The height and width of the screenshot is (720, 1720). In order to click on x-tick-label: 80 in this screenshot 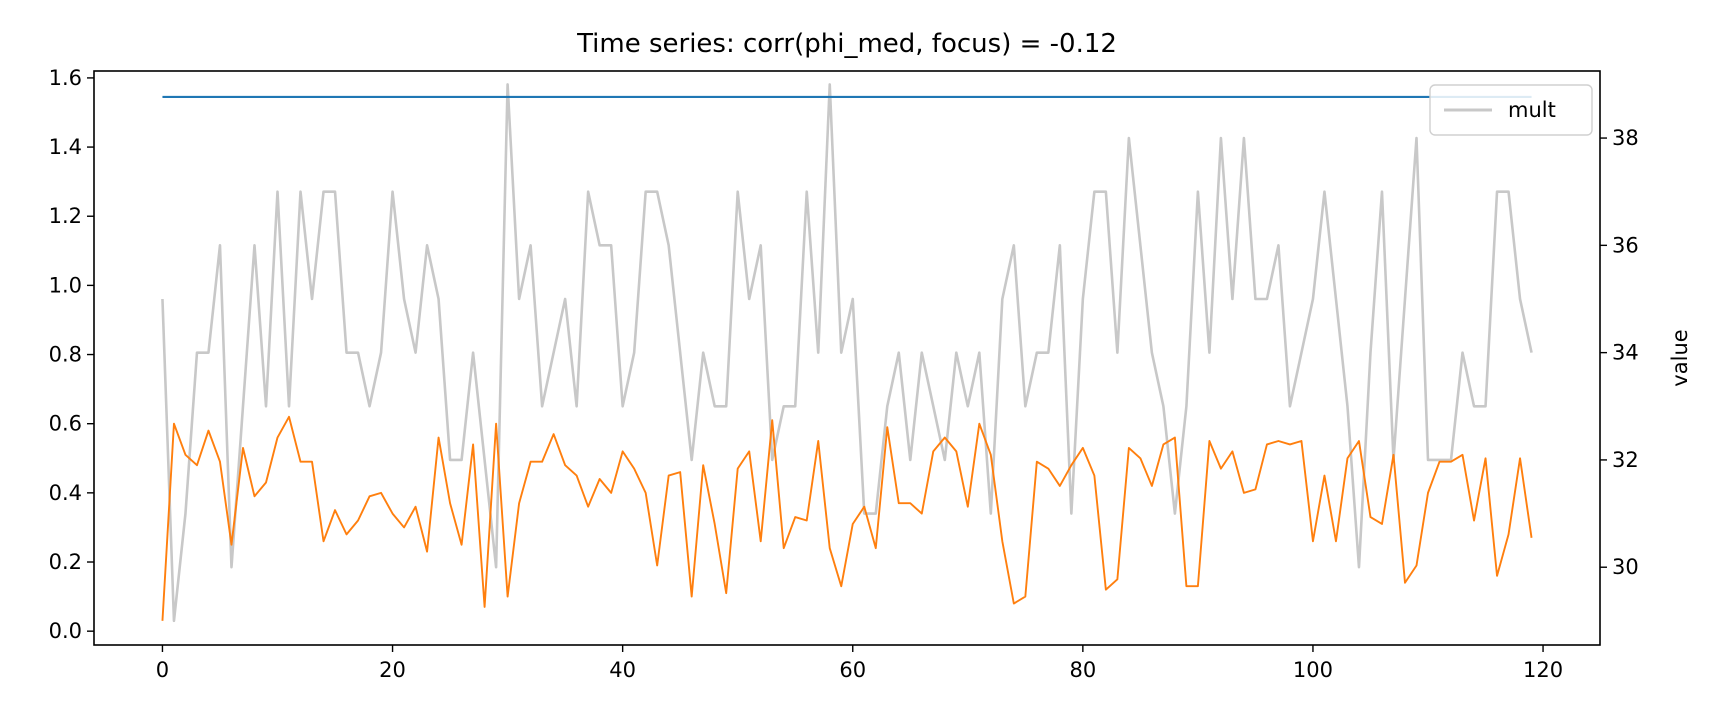, I will do `click(1082, 670)`.